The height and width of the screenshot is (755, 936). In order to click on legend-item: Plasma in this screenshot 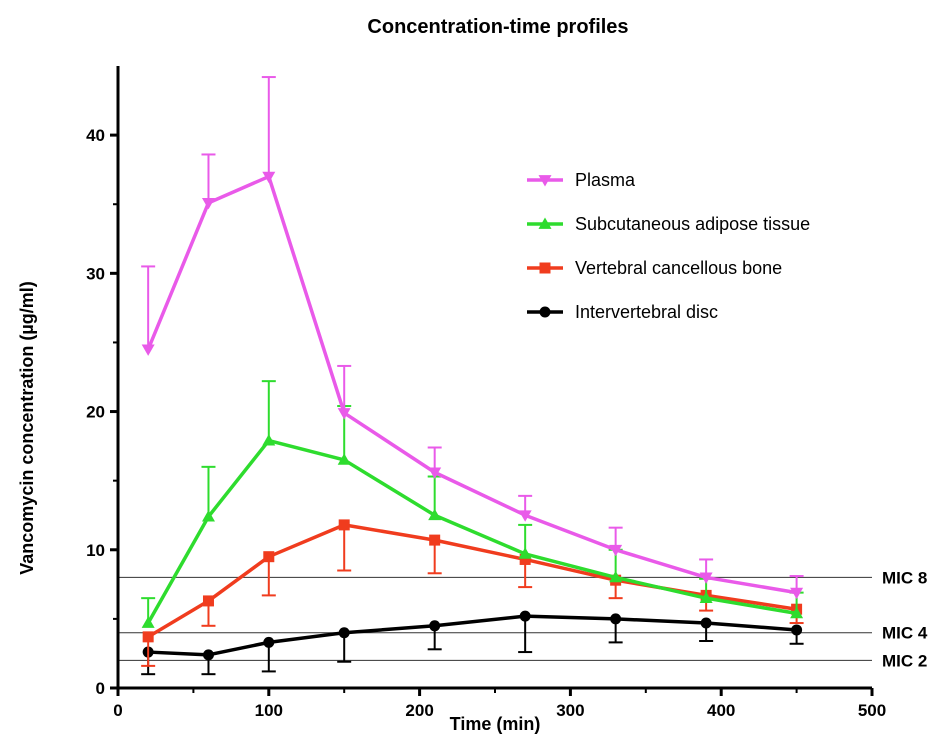, I will do `click(581, 180)`.